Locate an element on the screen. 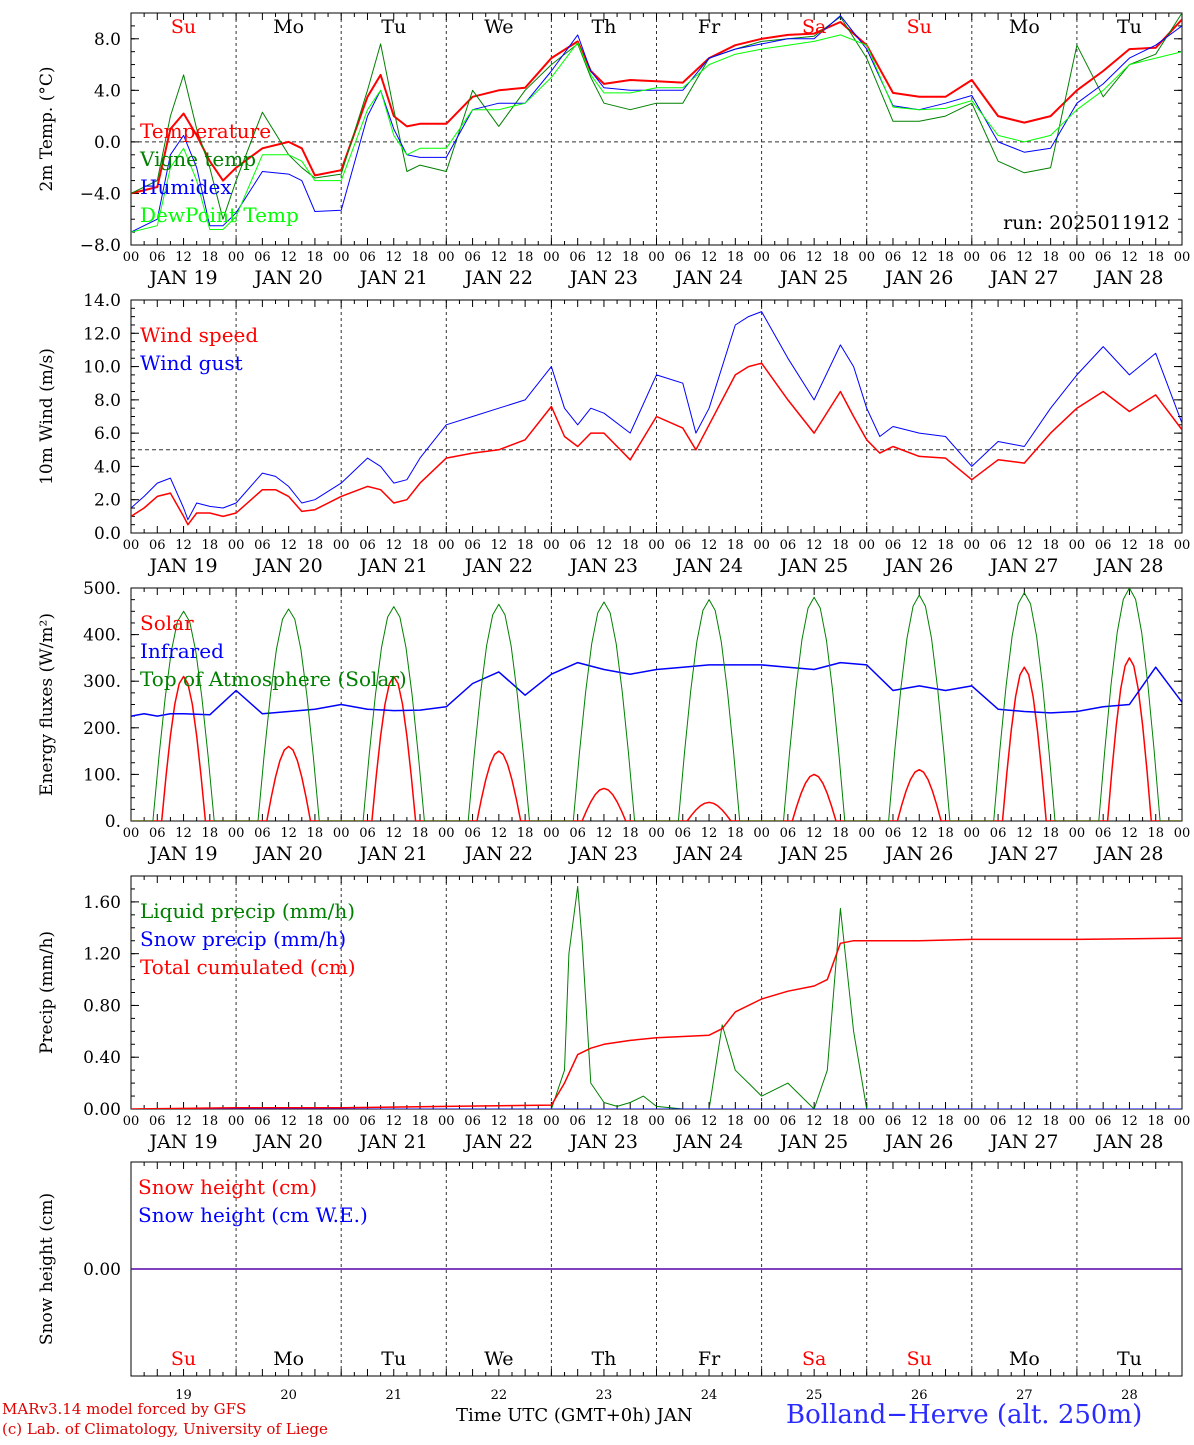 The width and height of the screenshot is (1194, 1445). legend-entry: Total cumulated (cm) is located at coordinates (248, 967).